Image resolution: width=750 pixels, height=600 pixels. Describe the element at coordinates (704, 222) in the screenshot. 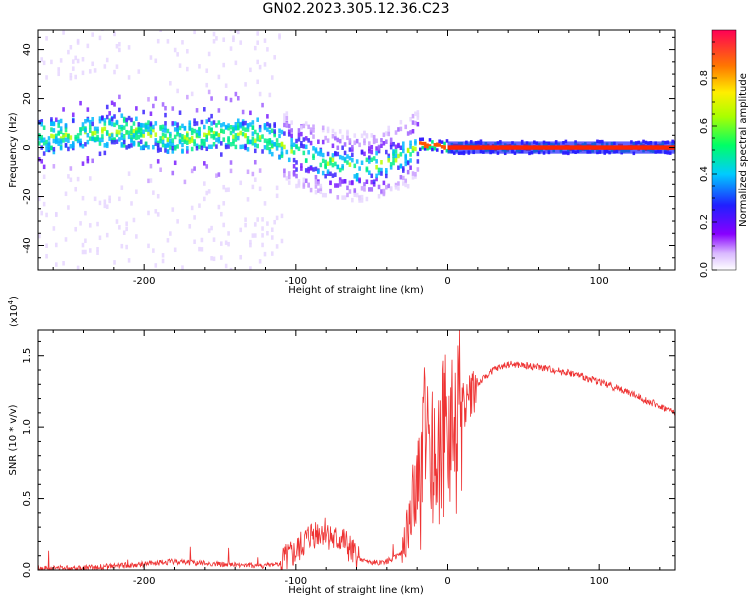

I see `colorbar-tick-label: 0.2` at that location.